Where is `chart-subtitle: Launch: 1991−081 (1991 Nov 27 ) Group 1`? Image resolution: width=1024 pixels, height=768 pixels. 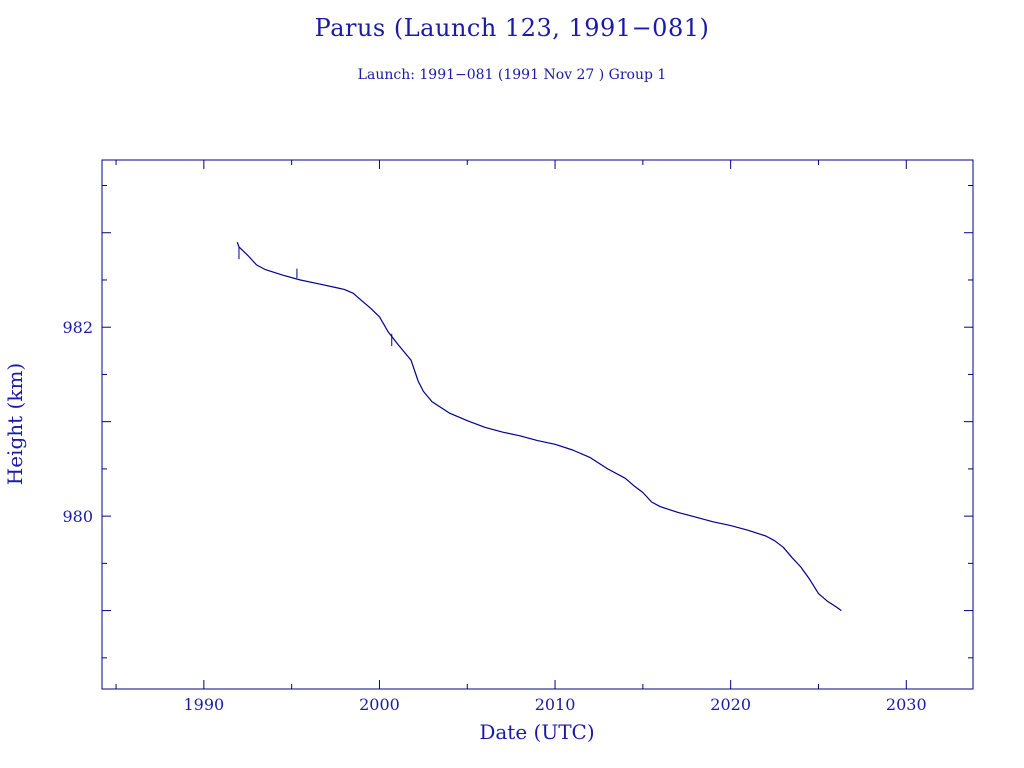
chart-subtitle: Launch: 1991−081 (1991 Nov 27 ) Group 1 is located at coordinates (512, 75).